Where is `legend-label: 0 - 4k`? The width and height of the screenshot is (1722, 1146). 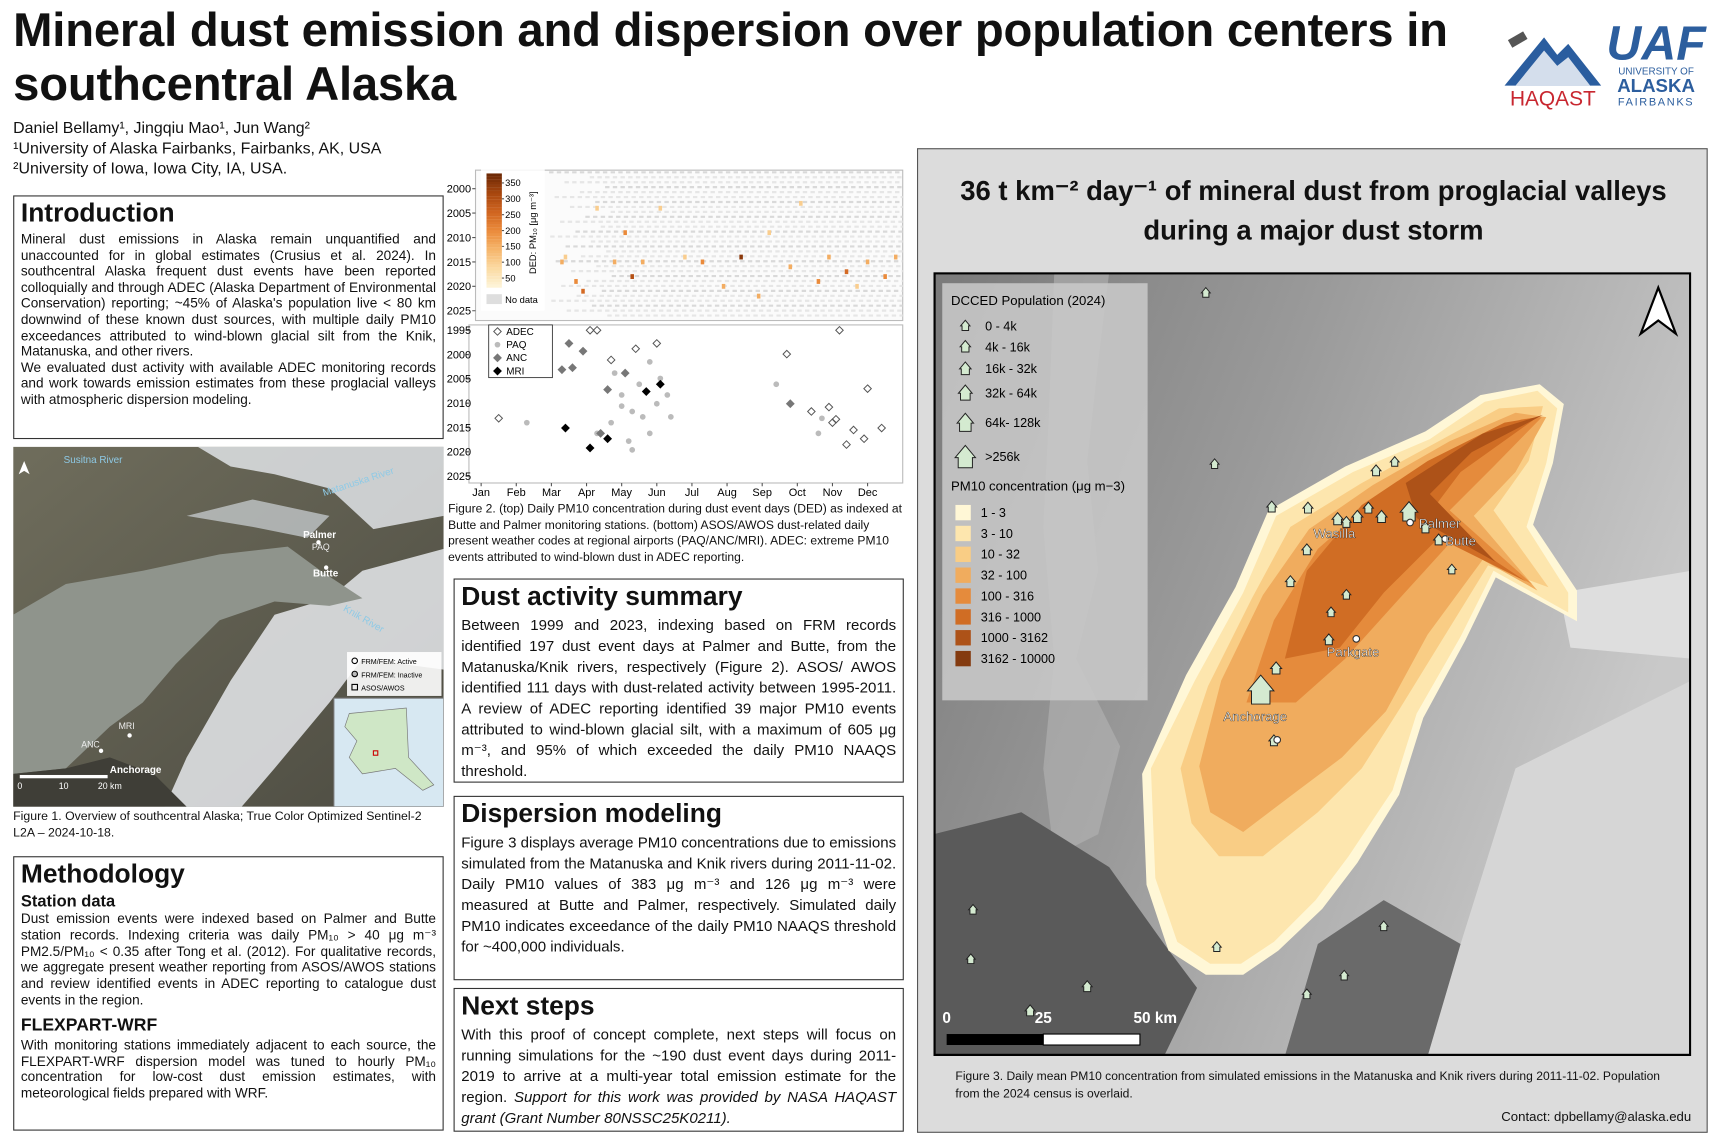
legend-label: 0 - 4k is located at coordinates (1001, 326).